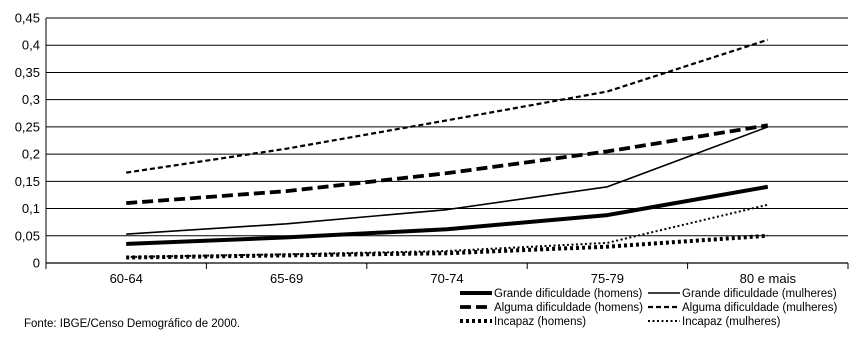  Describe the element at coordinates (540, 322) in the screenshot. I see `legend-label: Incapaz (homens)` at that location.